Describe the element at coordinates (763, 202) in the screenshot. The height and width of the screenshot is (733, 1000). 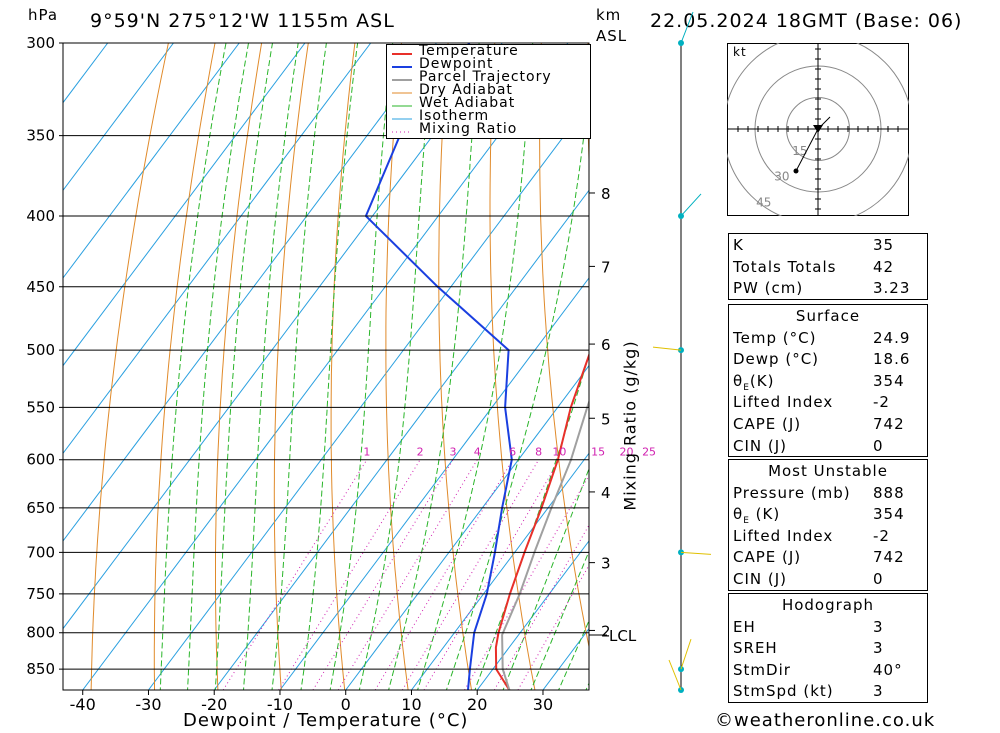
I see `hodograph-ring-label: 45` at that location.